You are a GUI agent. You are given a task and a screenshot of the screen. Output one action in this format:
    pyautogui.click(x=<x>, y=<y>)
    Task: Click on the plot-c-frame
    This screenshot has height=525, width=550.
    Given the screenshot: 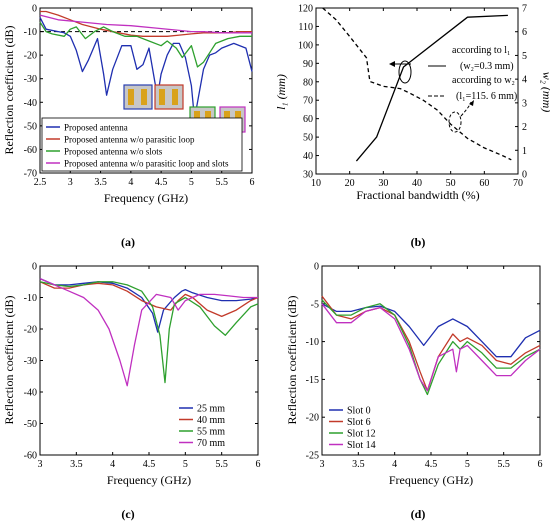 What is the action you would take?
    pyautogui.click(x=149, y=360)
    